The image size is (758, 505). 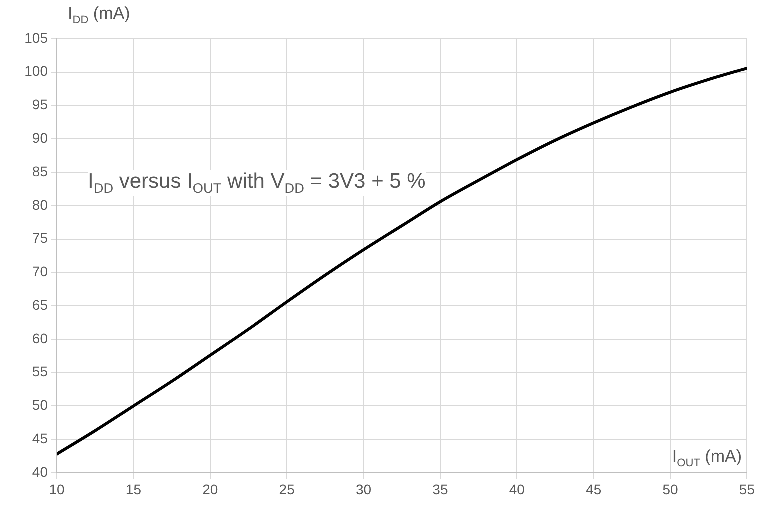 I want to click on y-tick-label: 90, so click(x=40, y=138).